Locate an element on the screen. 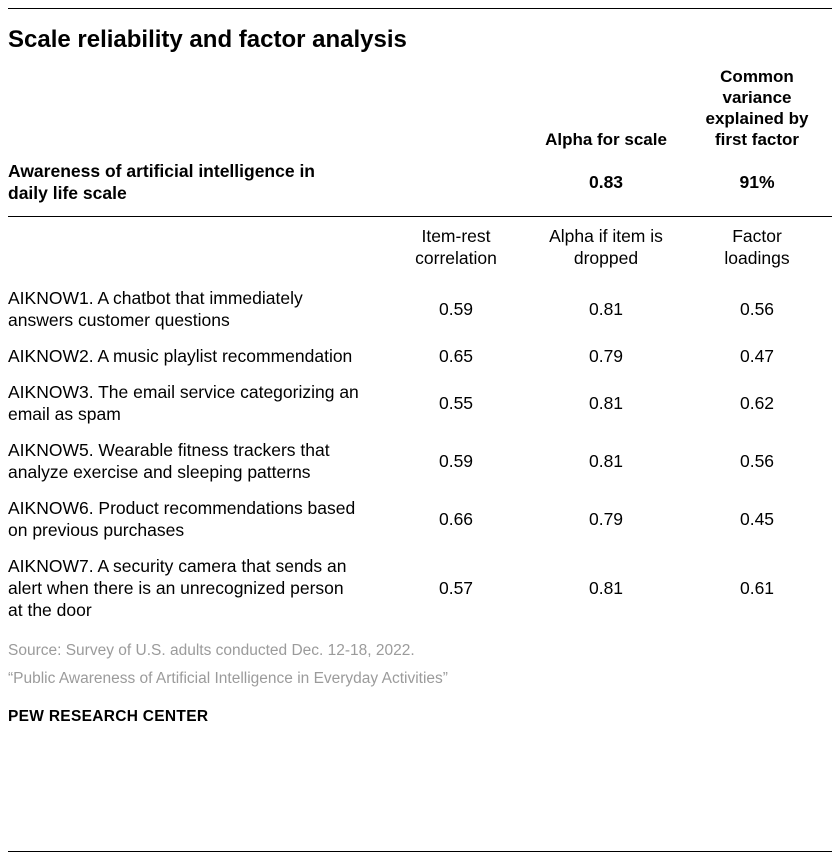  factor-loadings-header-label: Factor loadings is located at coordinates (757, 247).